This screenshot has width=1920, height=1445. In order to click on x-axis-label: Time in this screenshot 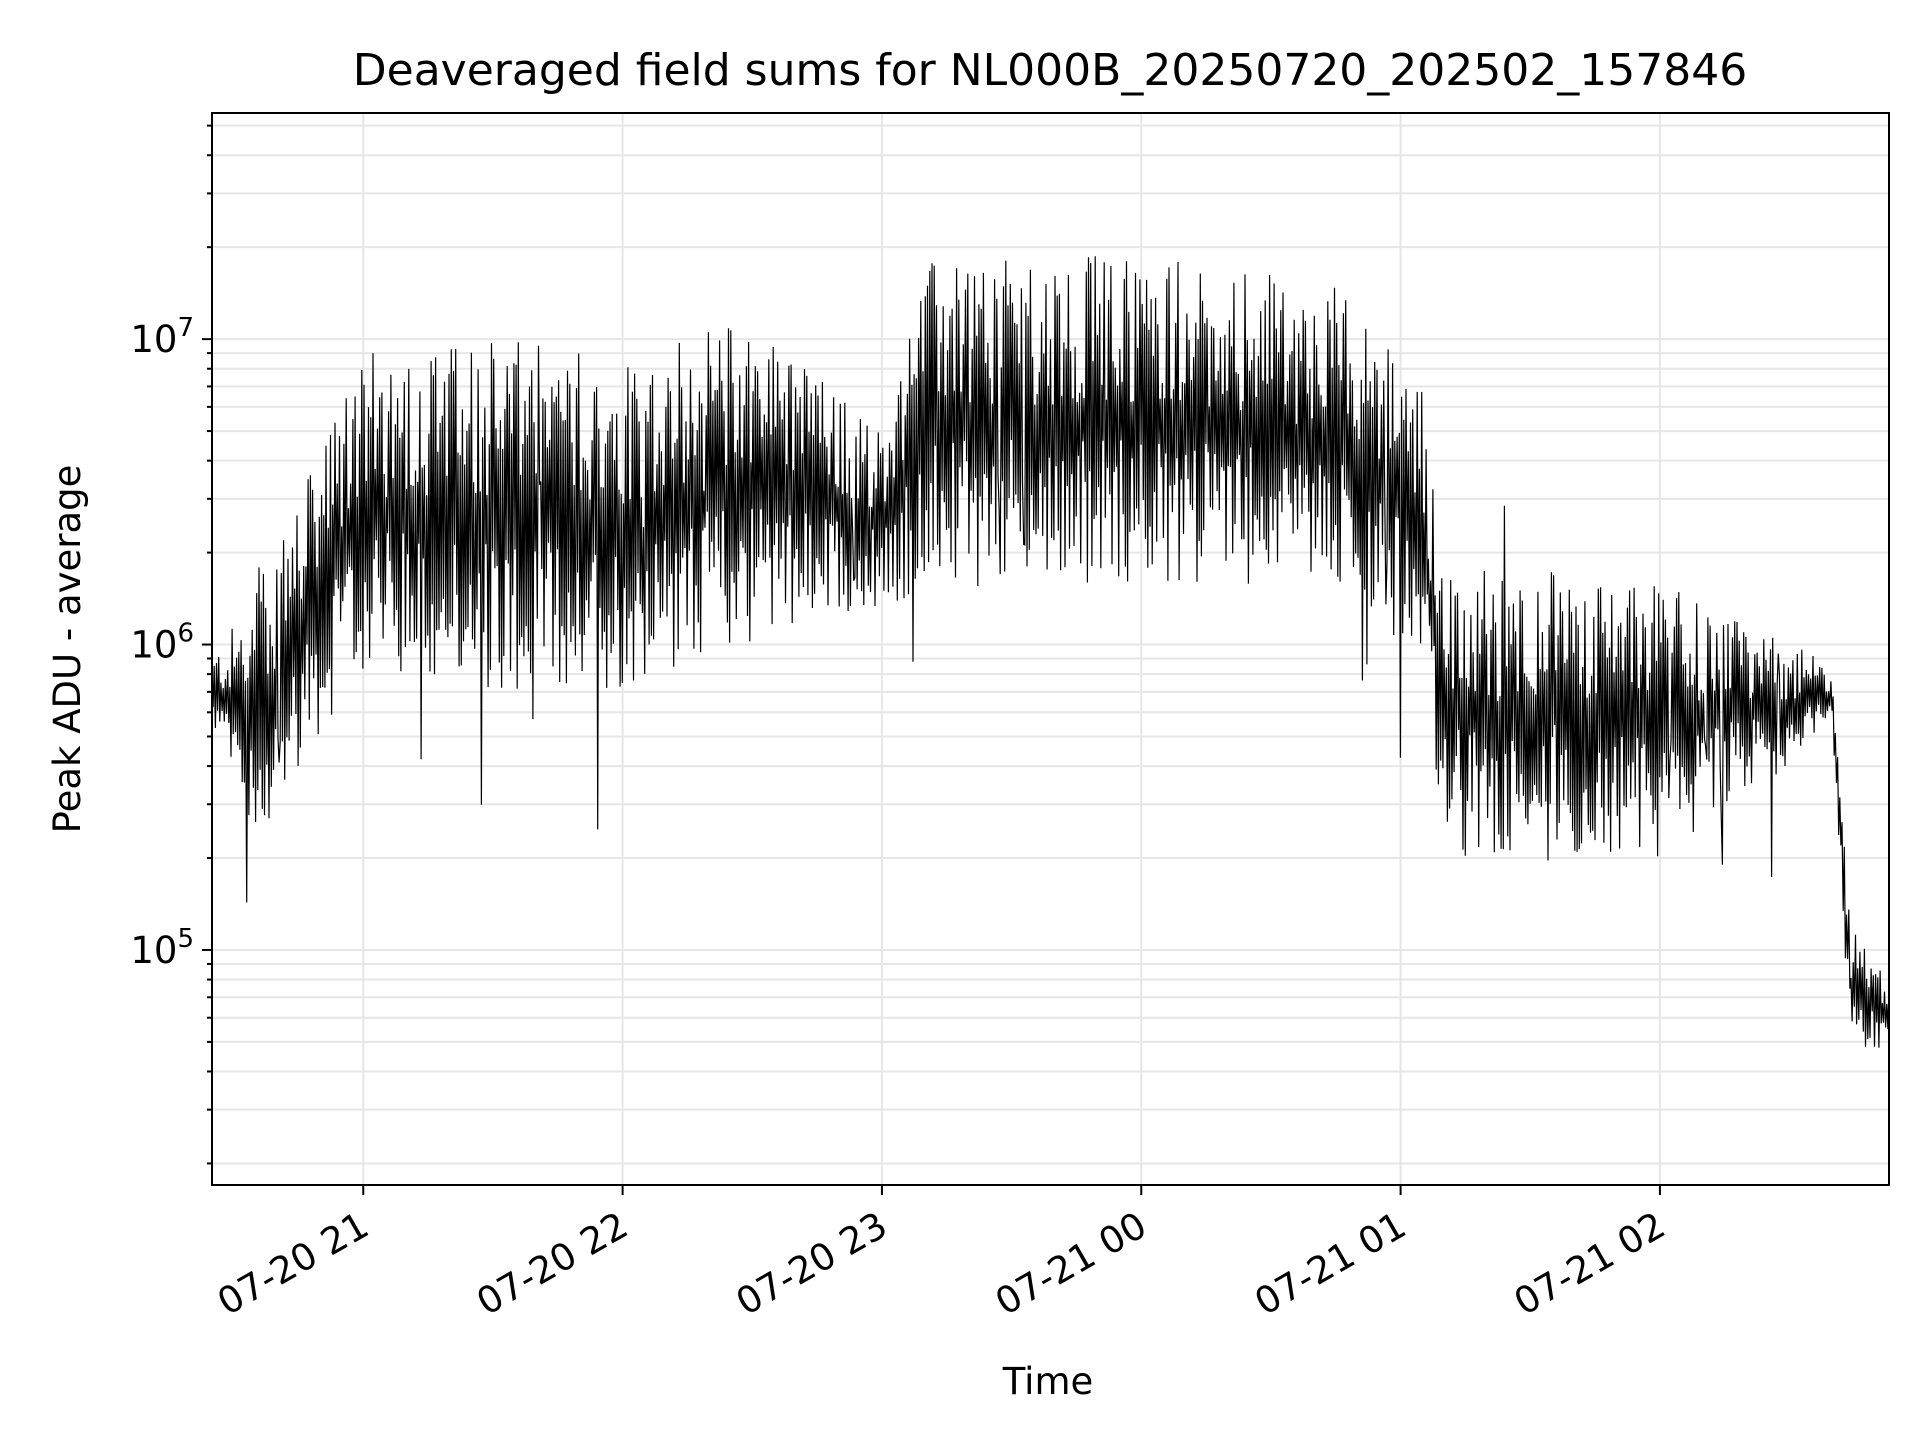, I will do `click(1048, 1381)`.